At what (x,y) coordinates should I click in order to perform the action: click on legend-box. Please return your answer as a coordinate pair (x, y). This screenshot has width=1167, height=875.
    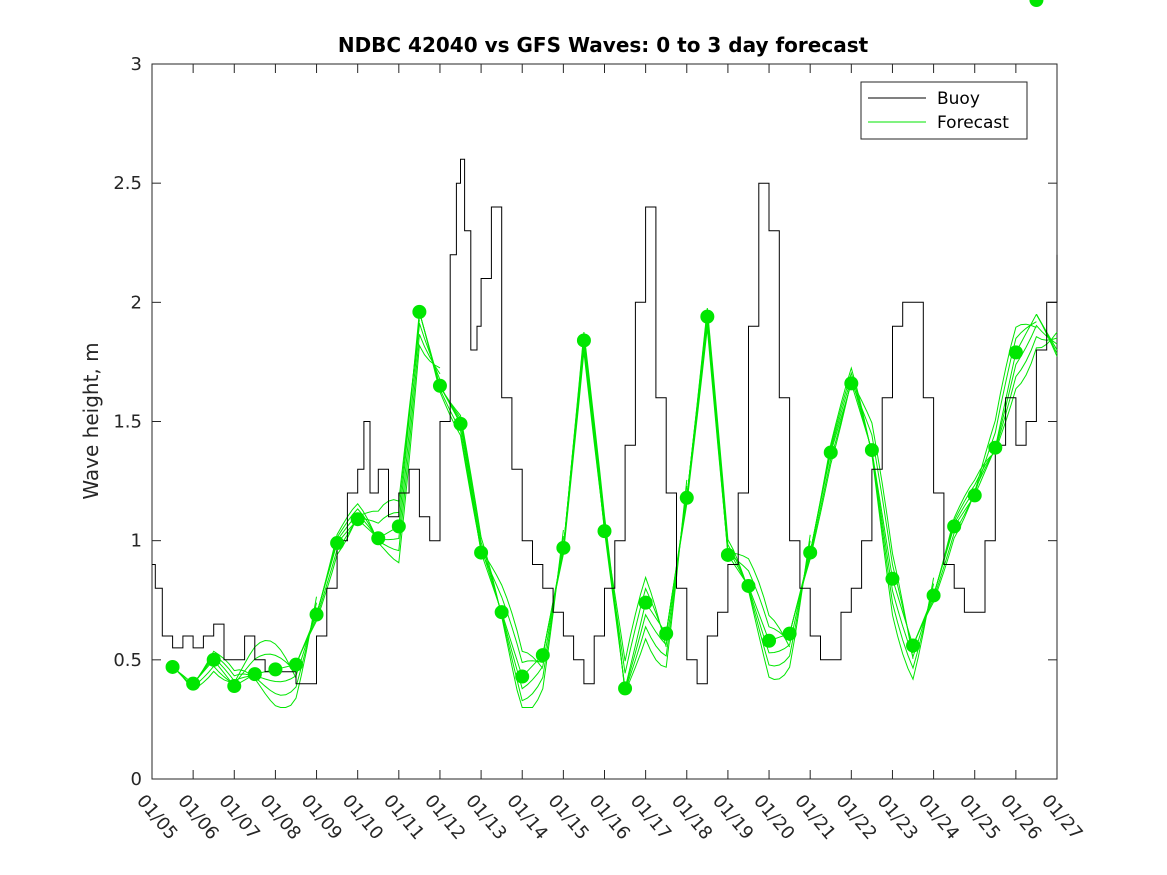
    Looking at the image, I should click on (944, 110).